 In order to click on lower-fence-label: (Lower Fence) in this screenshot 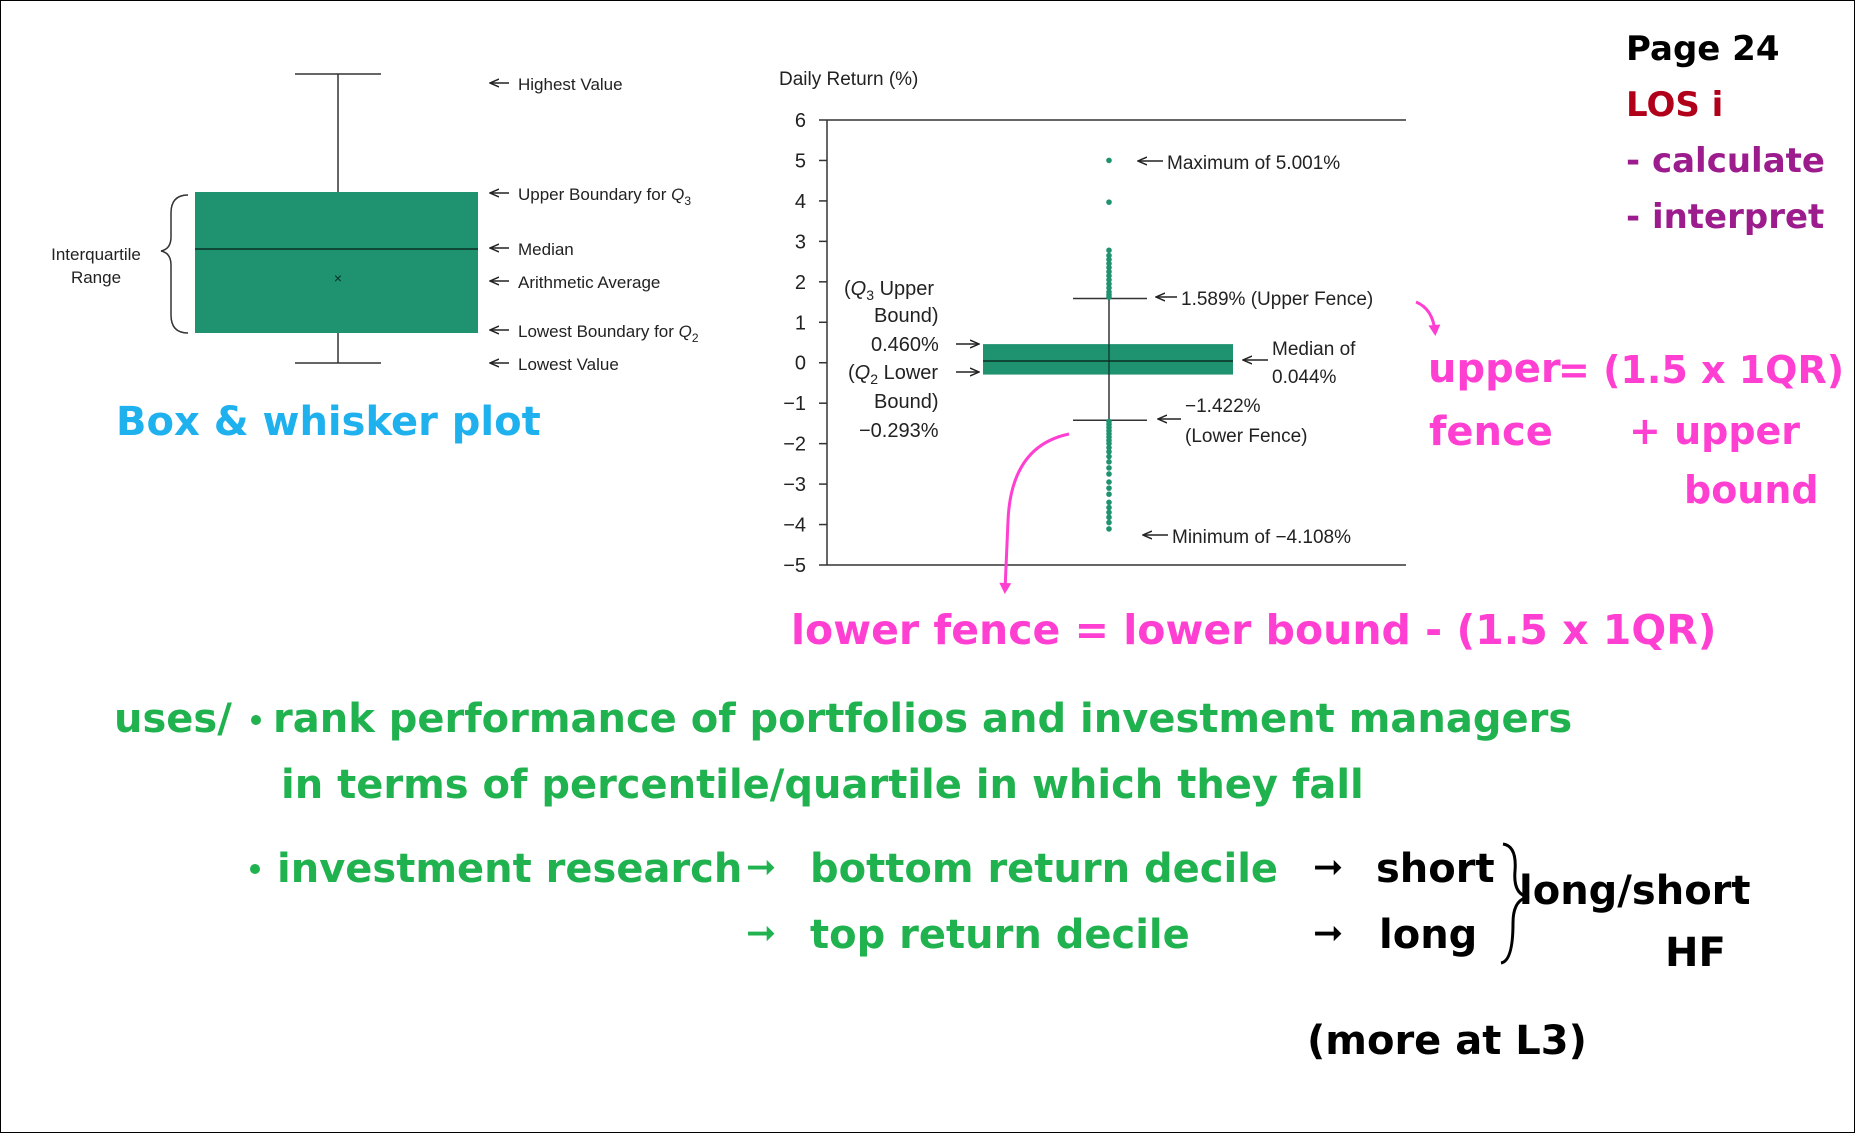, I will do `click(1246, 436)`.